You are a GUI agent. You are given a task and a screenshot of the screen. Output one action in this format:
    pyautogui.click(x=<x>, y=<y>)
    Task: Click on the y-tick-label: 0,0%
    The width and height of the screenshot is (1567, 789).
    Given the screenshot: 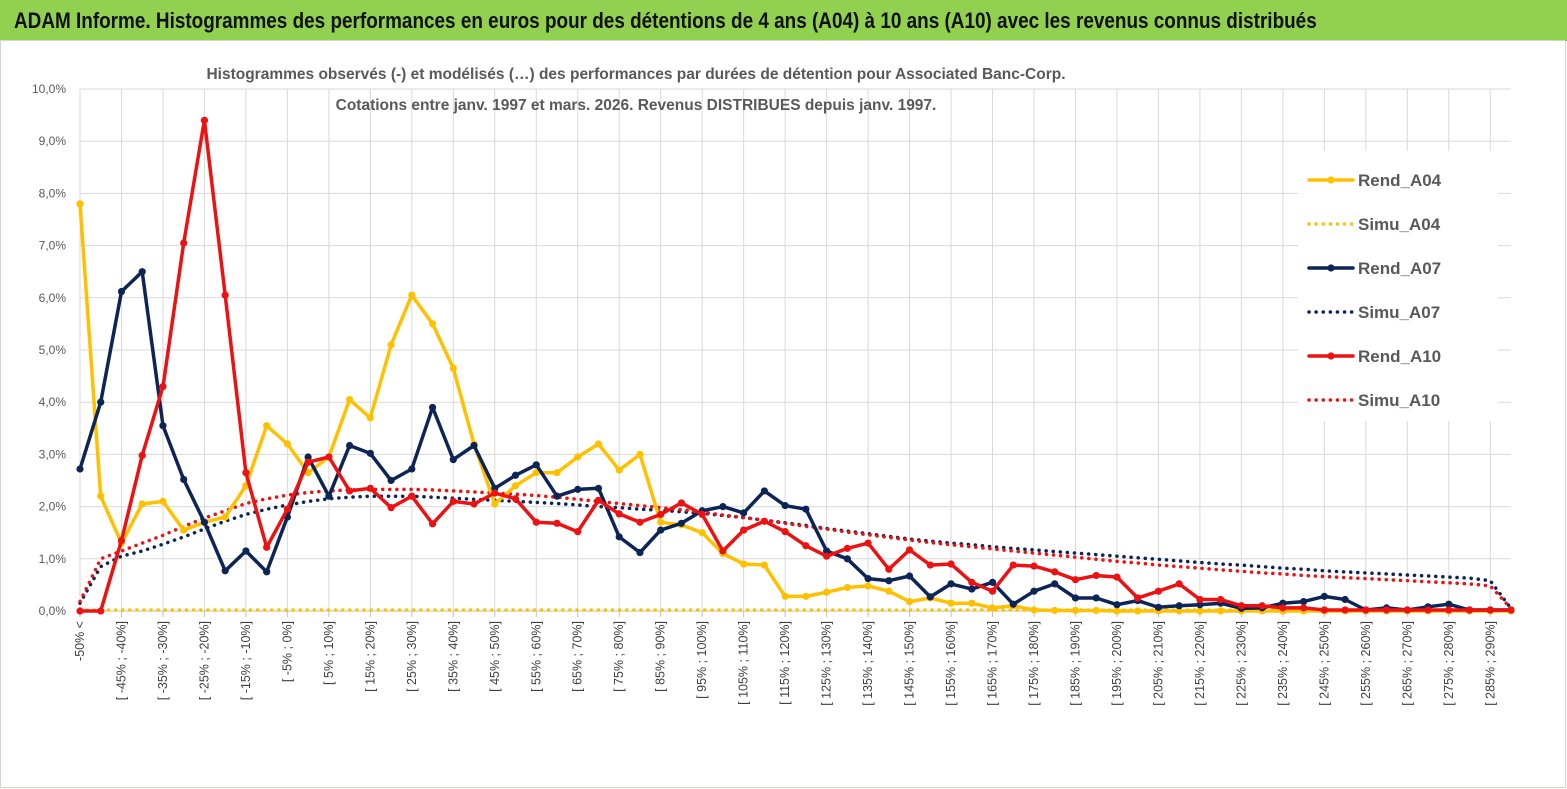 What is the action you would take?
    pyautogui.click(x=53, y=611)
    